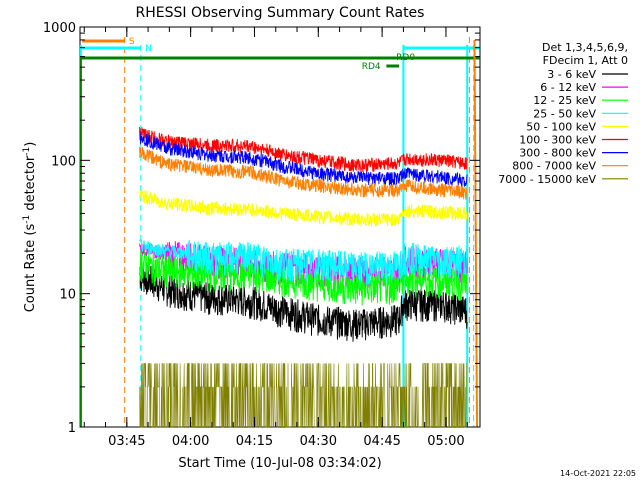 This screenshot has height=480, width=640. What do you see at coordinates (148, 49) in the screenshot?
I see `flag-label-n: N` at bounding box center [148, 49].